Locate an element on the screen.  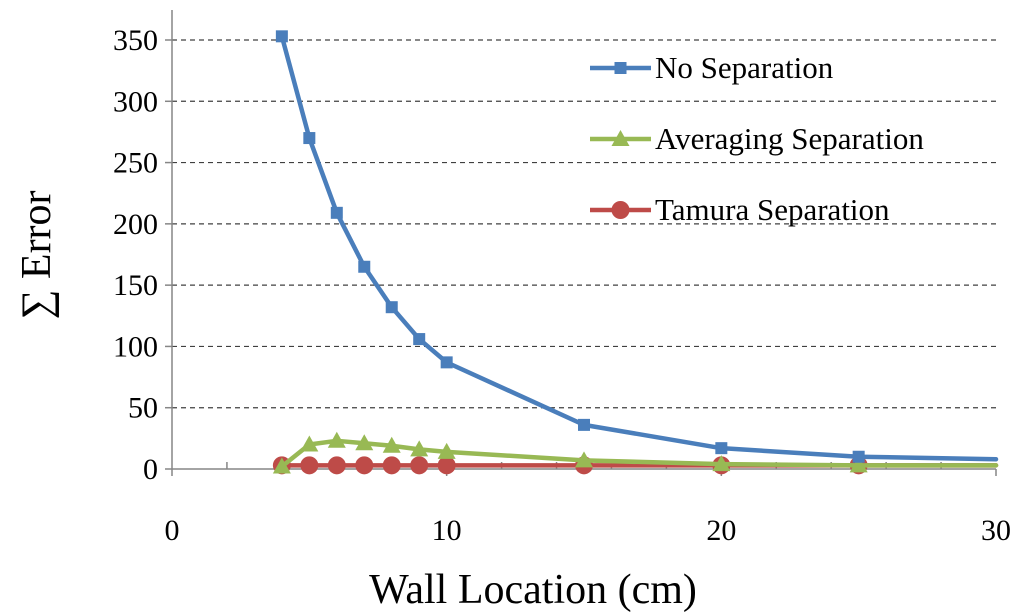
legend-label-averaging-separation: Averaging Separation is located at coordinates (789, 138).